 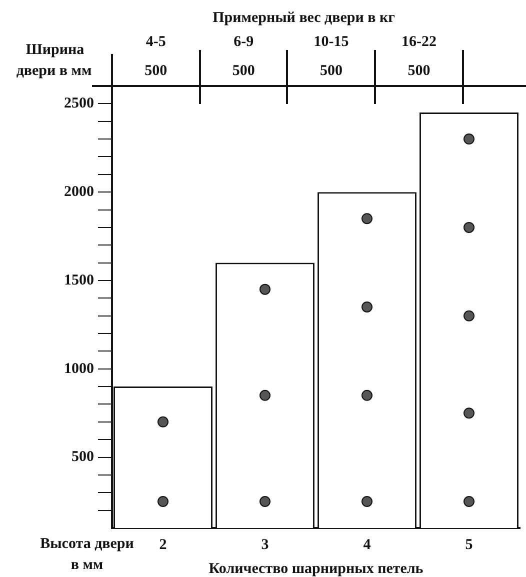 I want to click on text: 6-9, so click(x=244, y=42).